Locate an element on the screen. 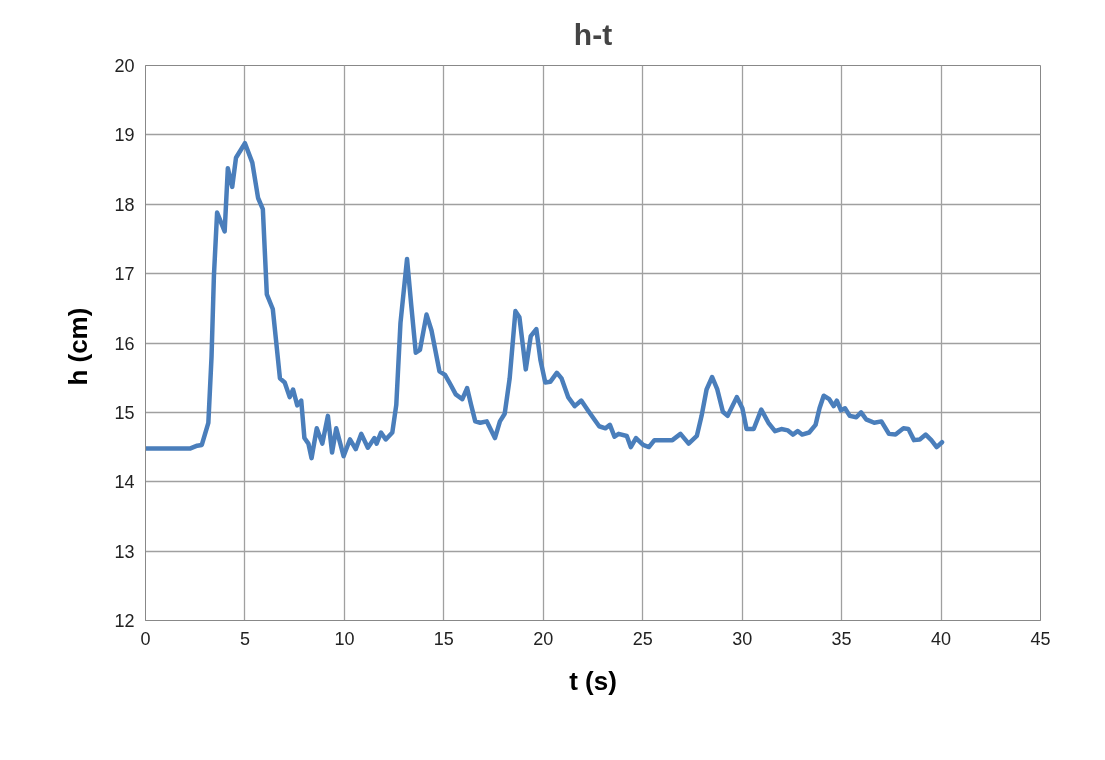 This screenshot has width=1105, height=760. x-tick-label: 15 is located at coordinates (443, 638).